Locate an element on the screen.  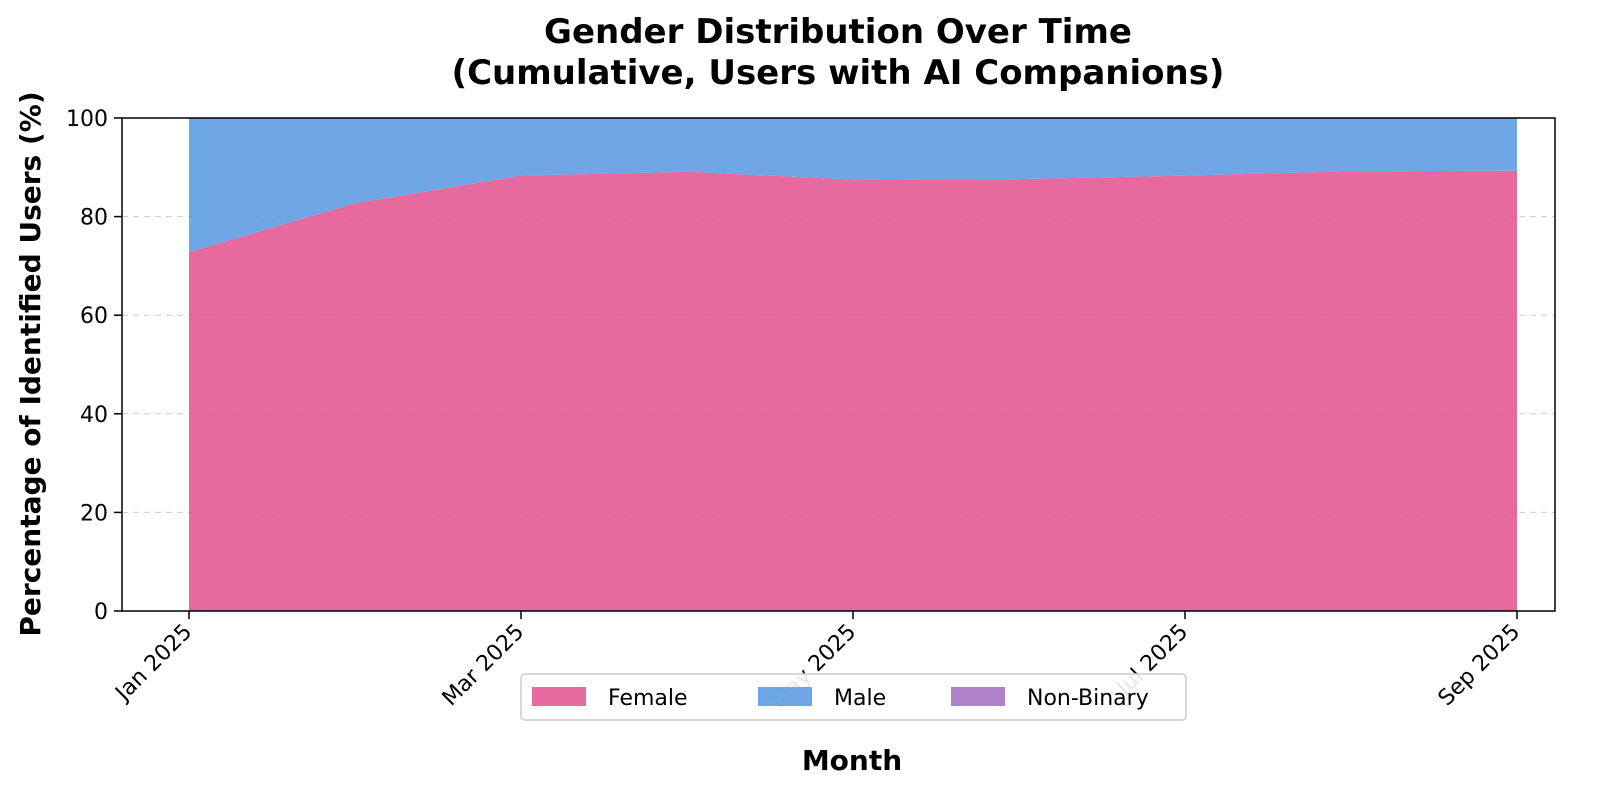
x-tick-label: Mar 2025 is located at coordinates (484, 666).